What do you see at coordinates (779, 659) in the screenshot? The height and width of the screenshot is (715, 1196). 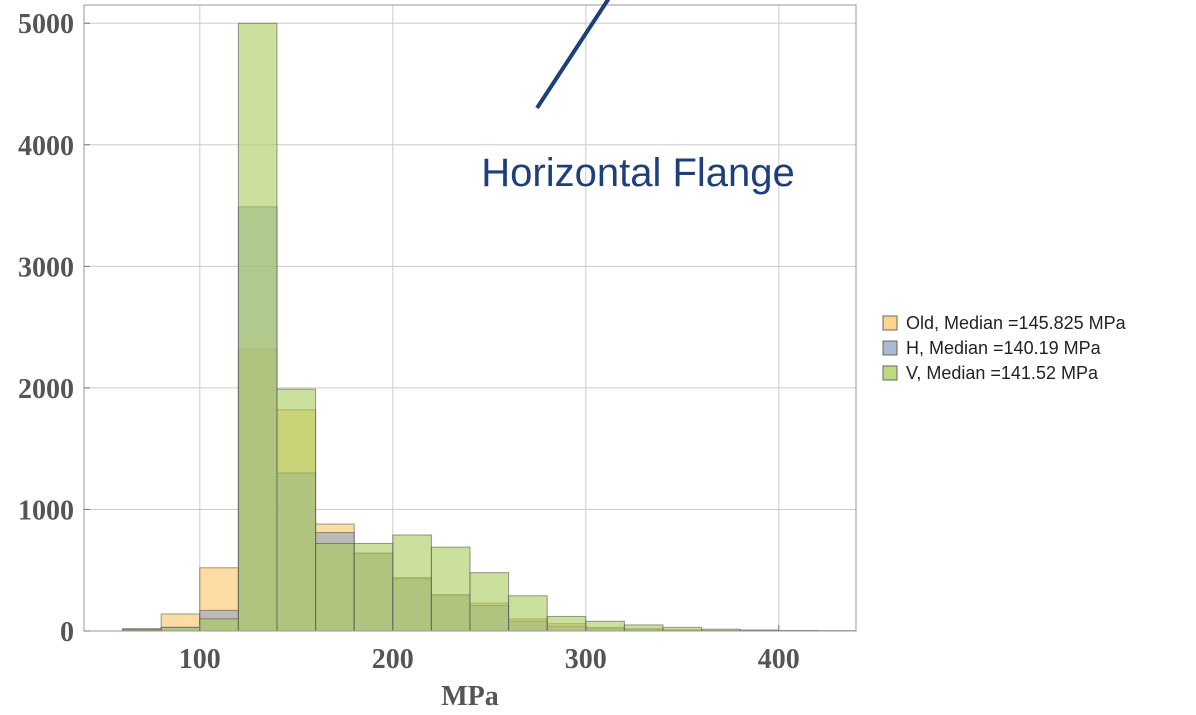 I see `x-tick-label: 400` at bounding box center [779, 659].